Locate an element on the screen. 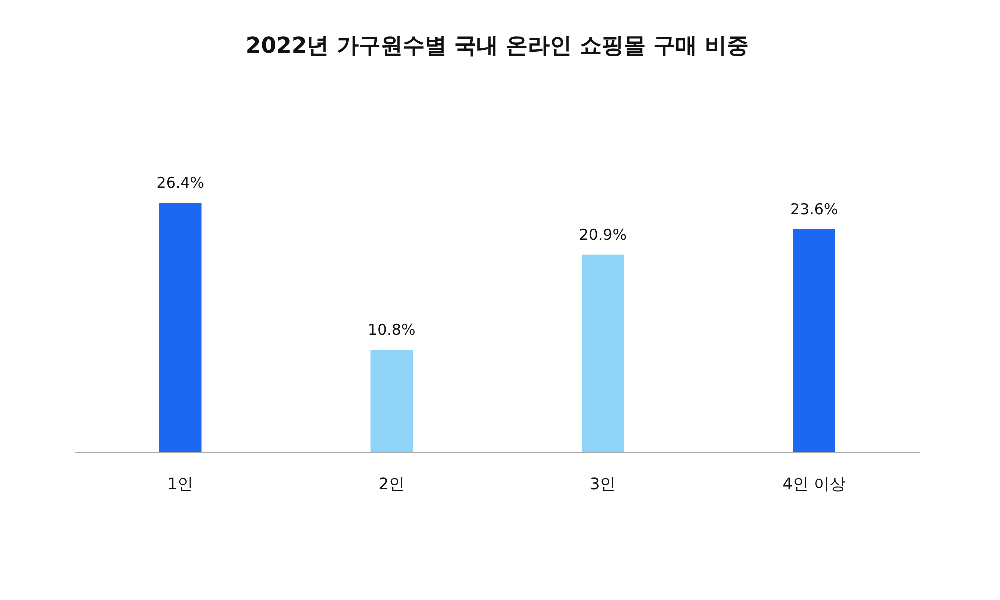 The height and width of the screenshot is (600, 1000). data-label: 20.9% is located at coordinates (603, 235).